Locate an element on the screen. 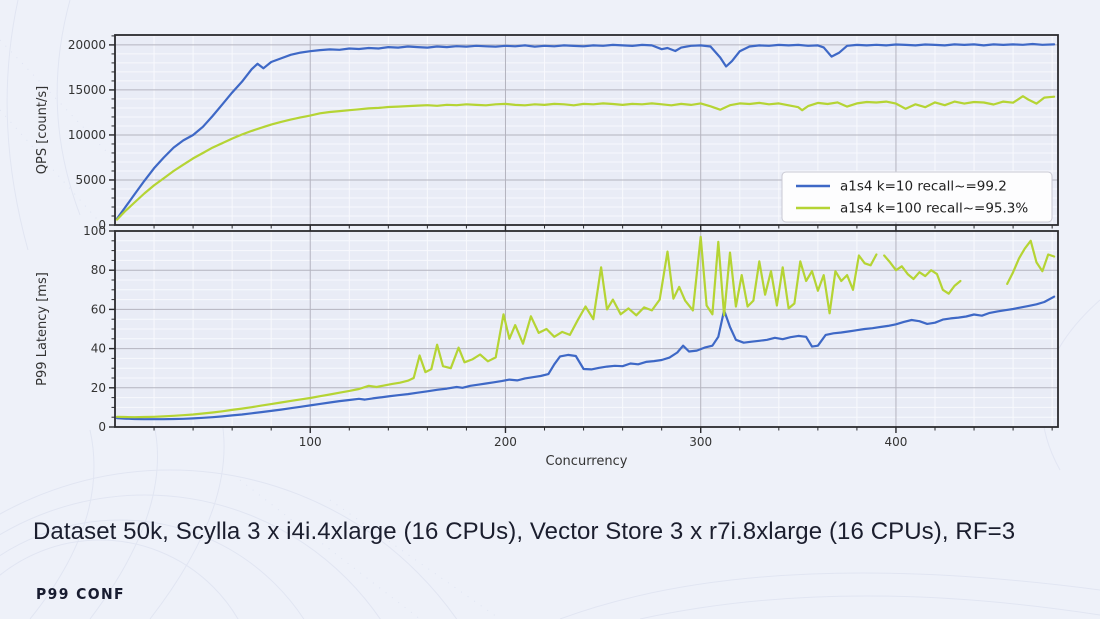  y-tick-label: 5000 is located at coordinates (90, 180).